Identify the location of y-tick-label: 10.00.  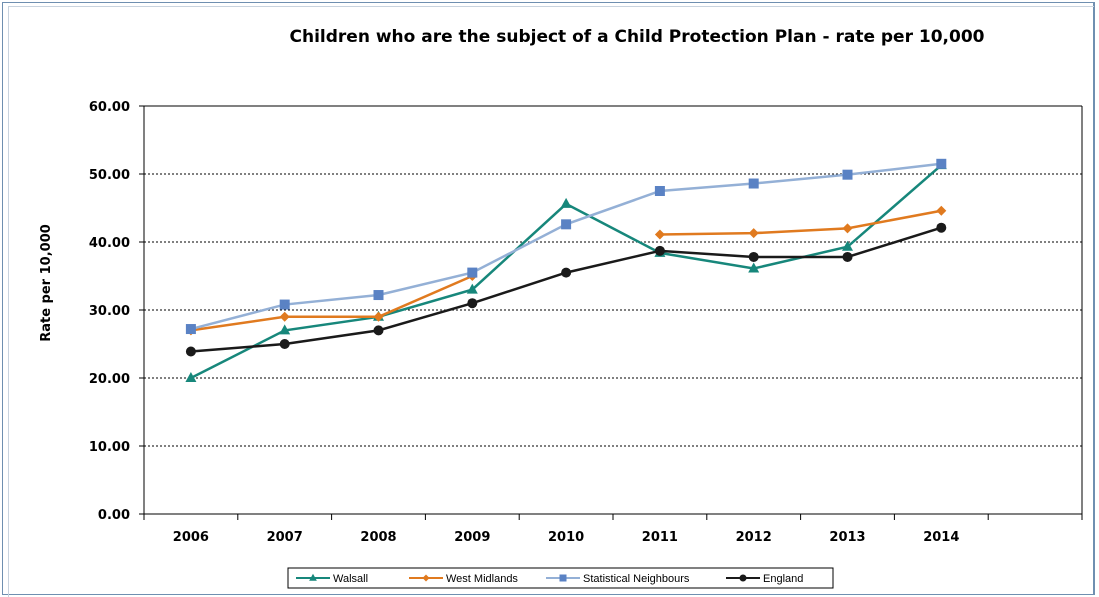
(109, 447).